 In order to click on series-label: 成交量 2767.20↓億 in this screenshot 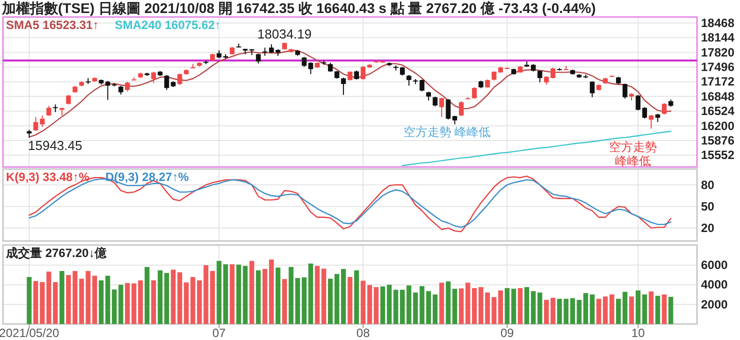, I will do `click(56, 253)`.